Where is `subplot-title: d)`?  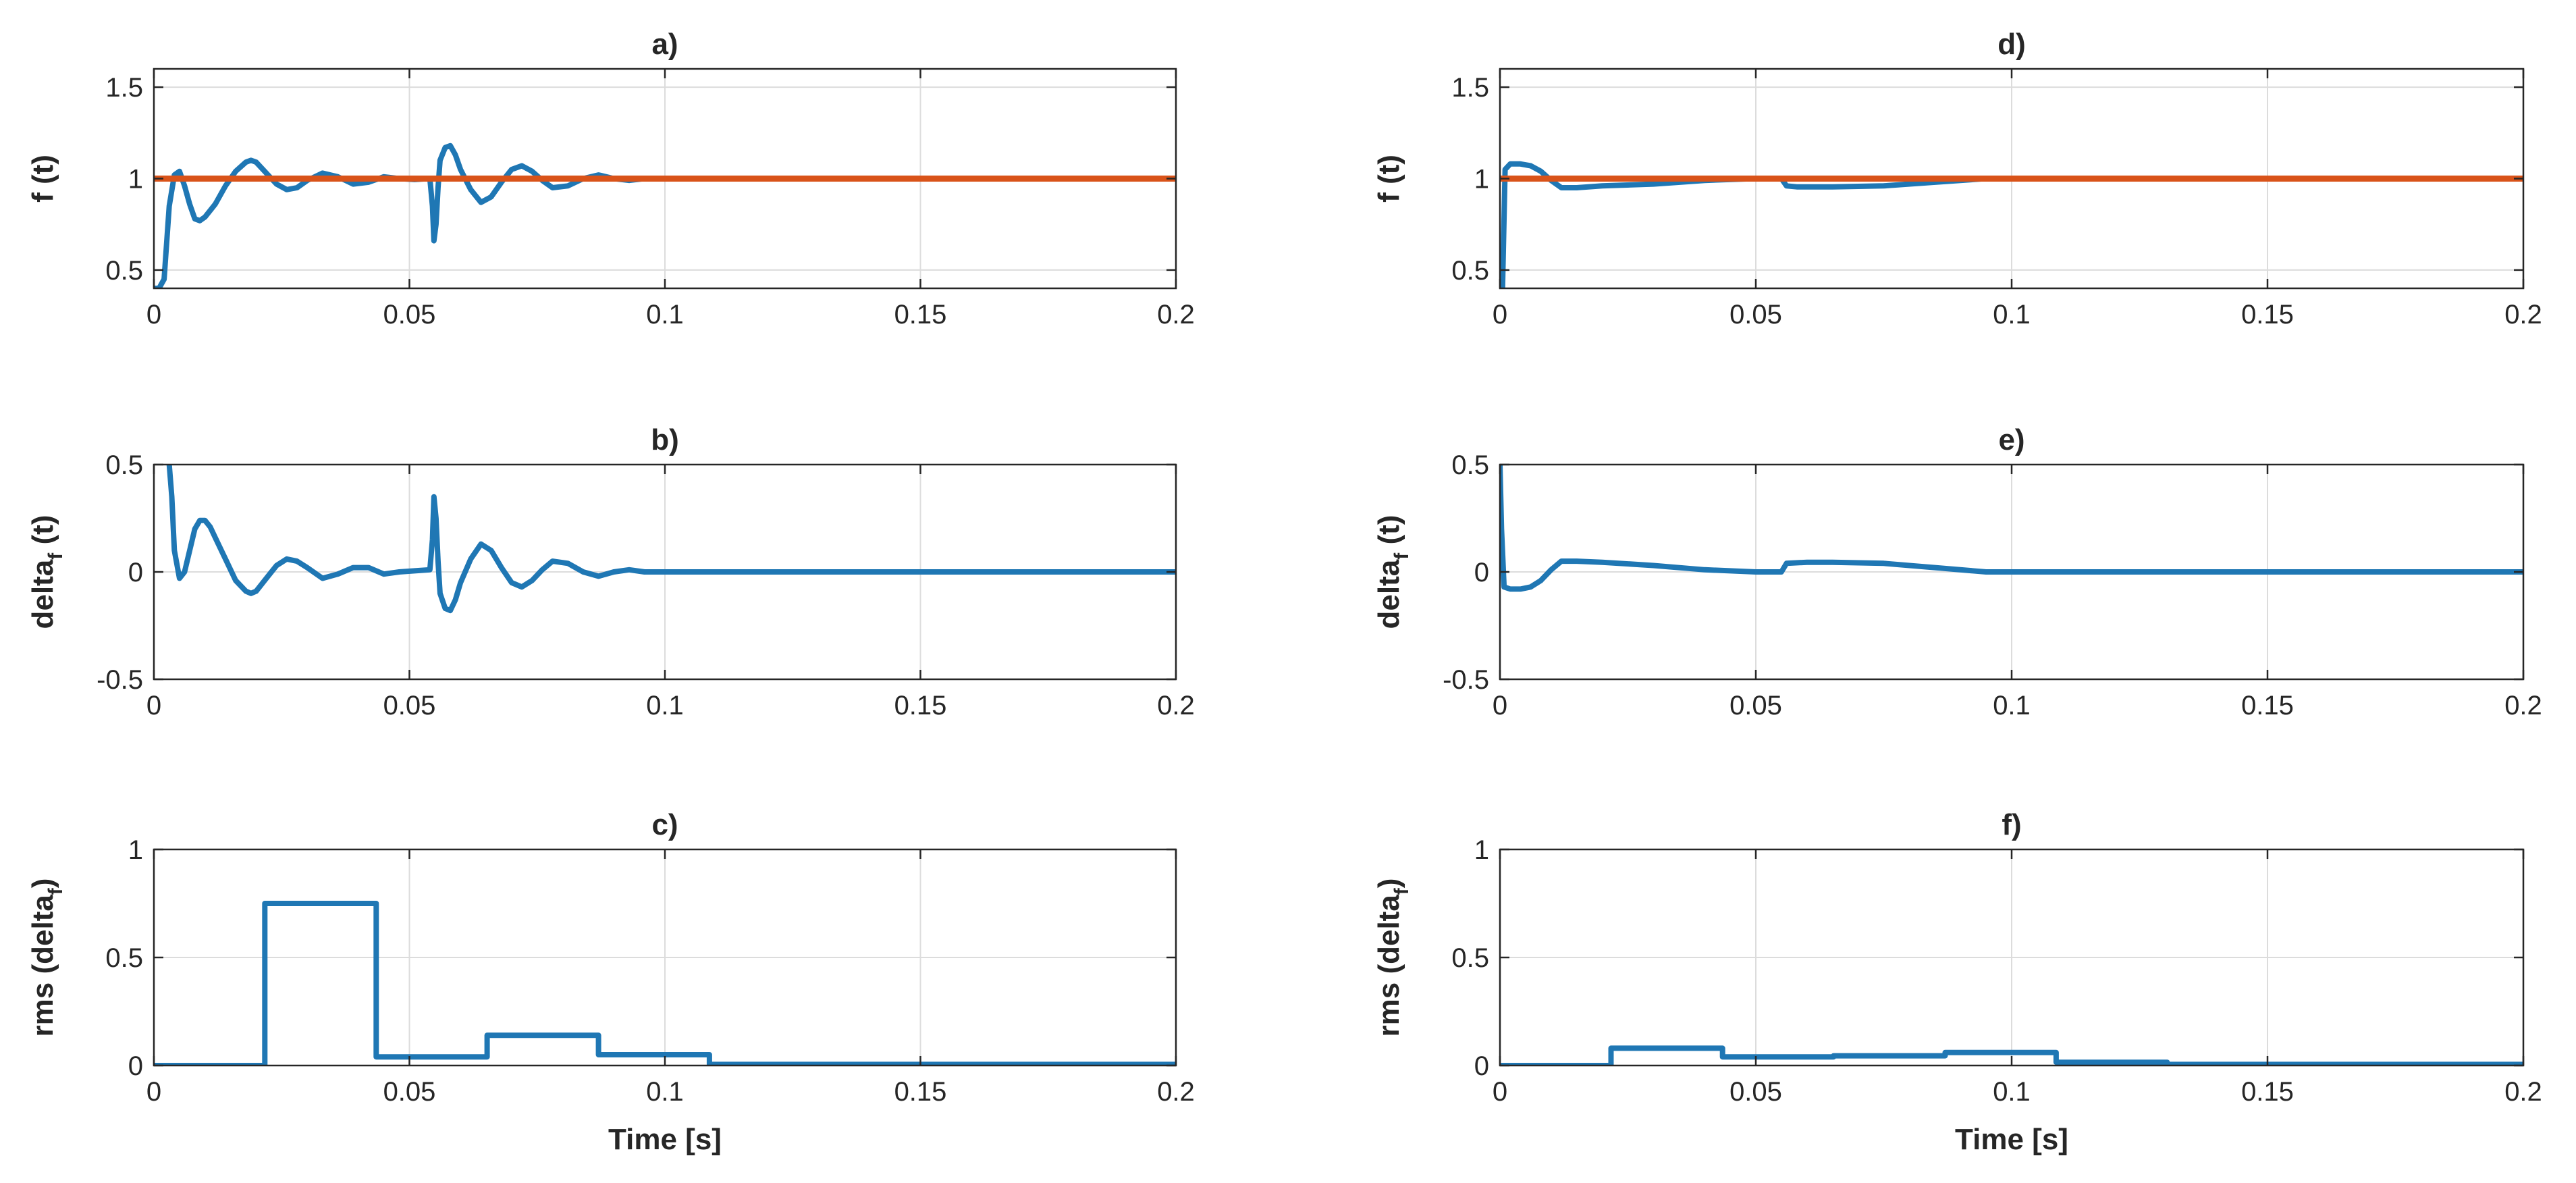 subplot-title: d) is located at coordinates (2011, 45).